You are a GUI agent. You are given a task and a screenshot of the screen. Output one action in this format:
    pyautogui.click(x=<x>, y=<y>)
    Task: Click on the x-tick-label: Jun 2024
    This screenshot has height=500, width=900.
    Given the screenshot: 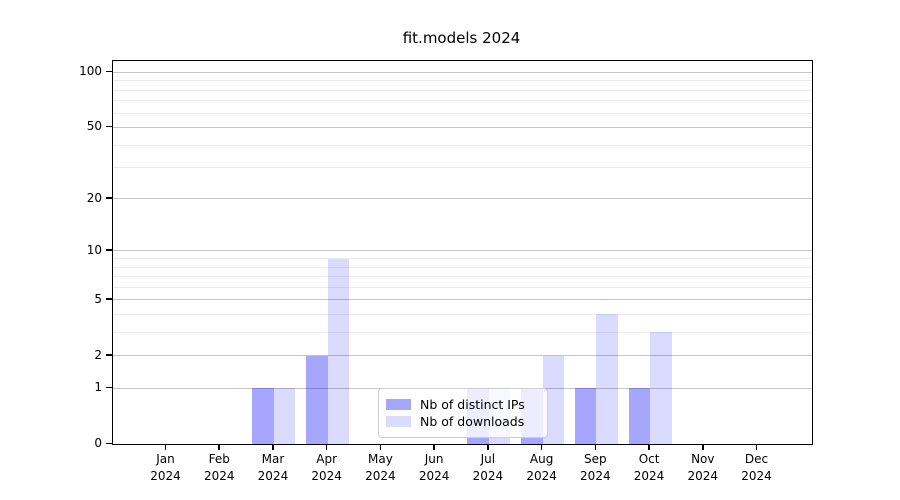 What is the action you would take?
    pyautogui.click(x=434, y=467)
    